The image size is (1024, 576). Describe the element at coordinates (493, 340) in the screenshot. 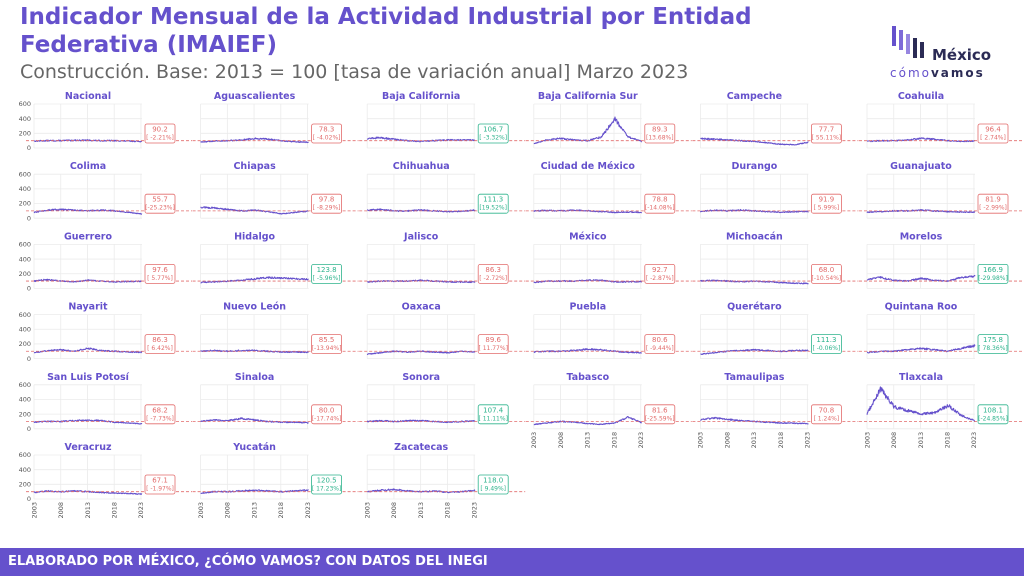

I see `value-label: 89.6` at that location.